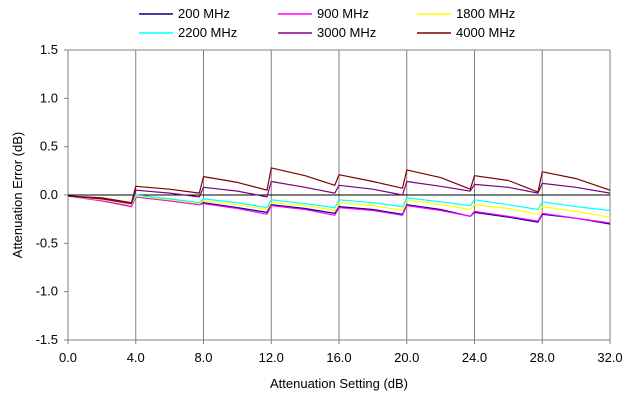  I want to click on legend-item: 200 MHz, so click(184, 13).